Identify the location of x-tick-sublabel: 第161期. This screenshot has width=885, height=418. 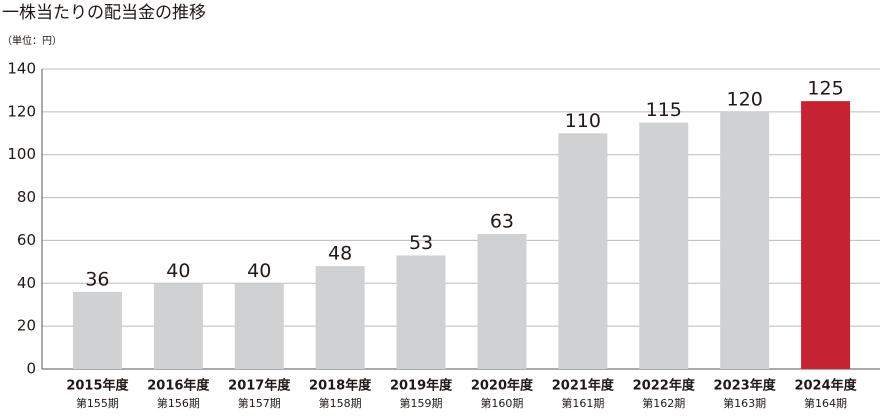
(582, 403).